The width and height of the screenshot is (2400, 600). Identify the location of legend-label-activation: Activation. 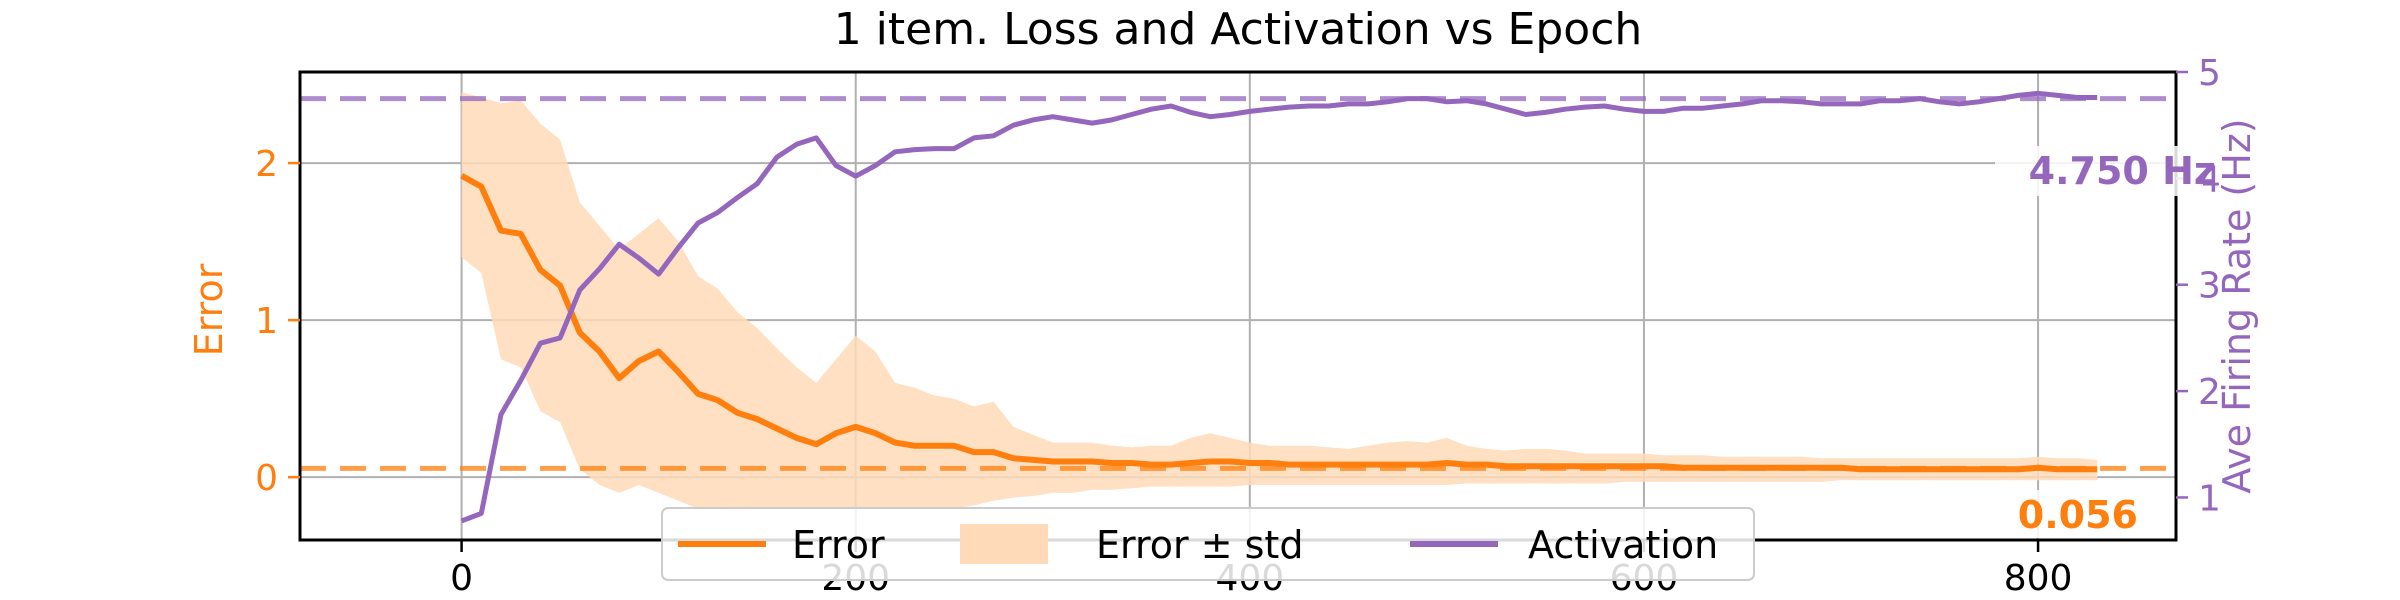
(1623, 545).